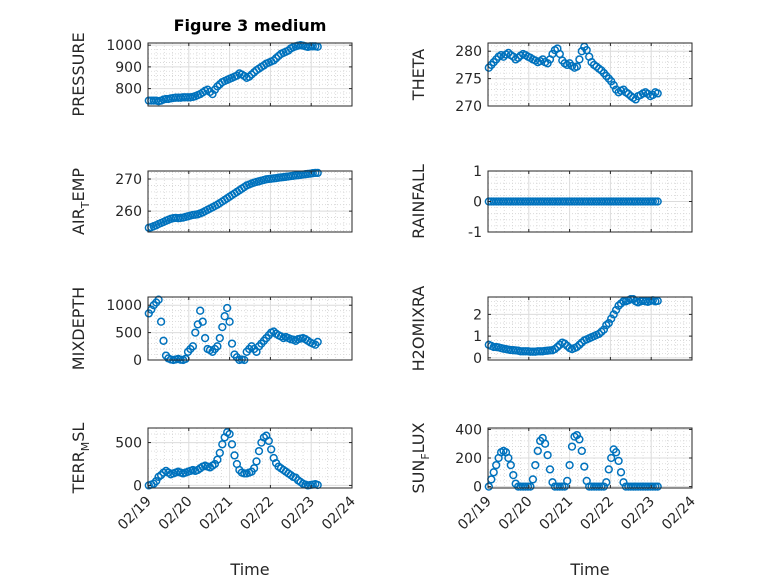  What do you see at coordinates (217, 514) in the screenshot?
I see `x-tick-label: 02/21` at bounding box center [217, 514].